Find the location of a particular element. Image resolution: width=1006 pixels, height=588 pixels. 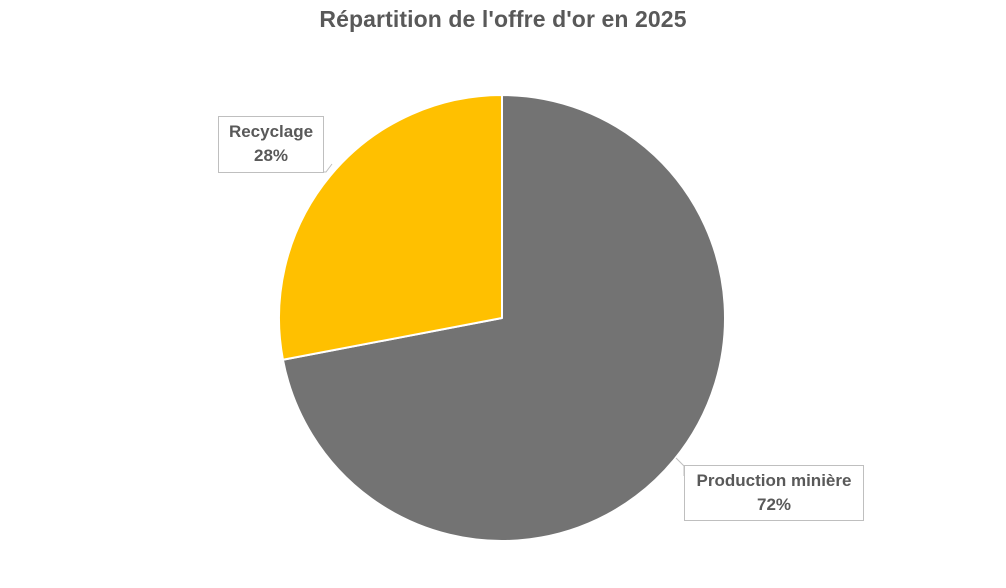

callout-pointer-mining is located at coordinates (680, 466).